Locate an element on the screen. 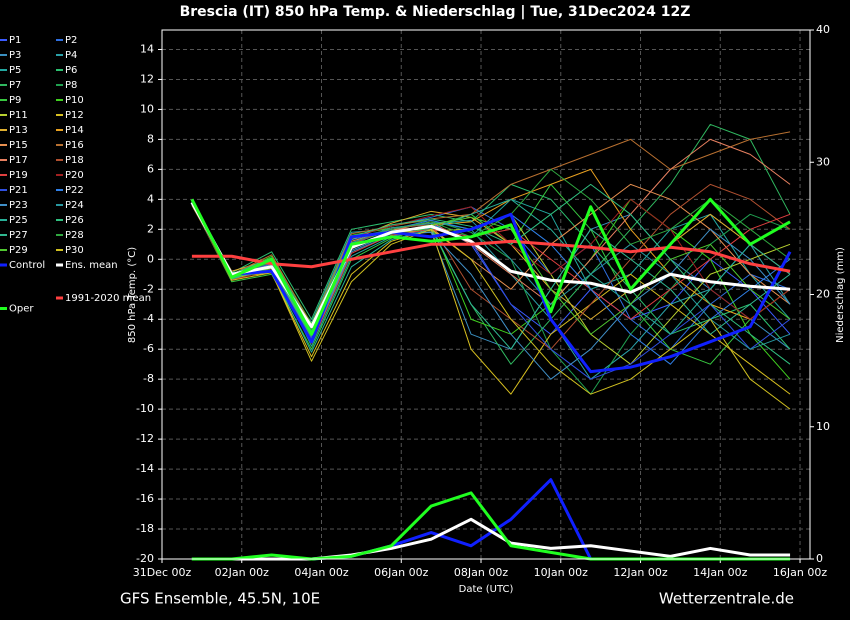  legend-label: P28 is located at coordinates (74, 235).